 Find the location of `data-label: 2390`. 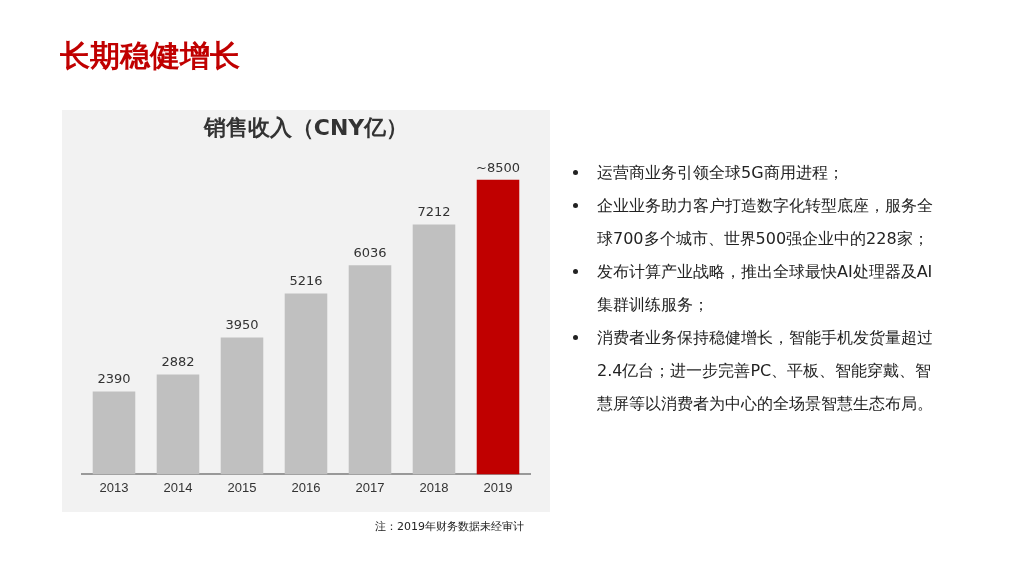

data-label: 2390 is located at coordinates (114, 379).